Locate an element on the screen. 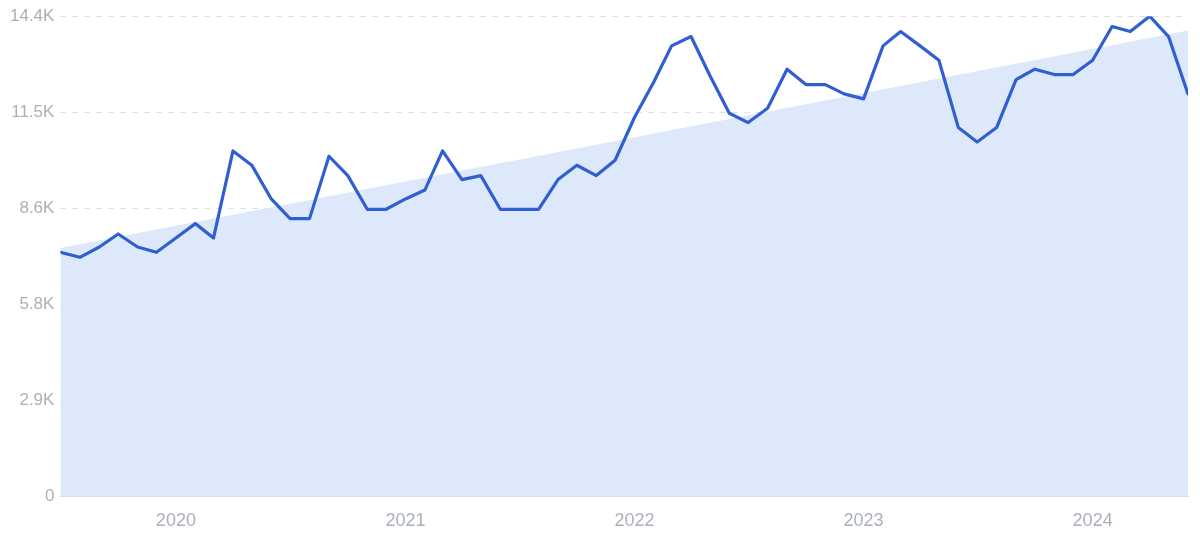 This screenshot has height=554, width=1200. y-tick-label: 14.4K is located at coordinates (32, 15).